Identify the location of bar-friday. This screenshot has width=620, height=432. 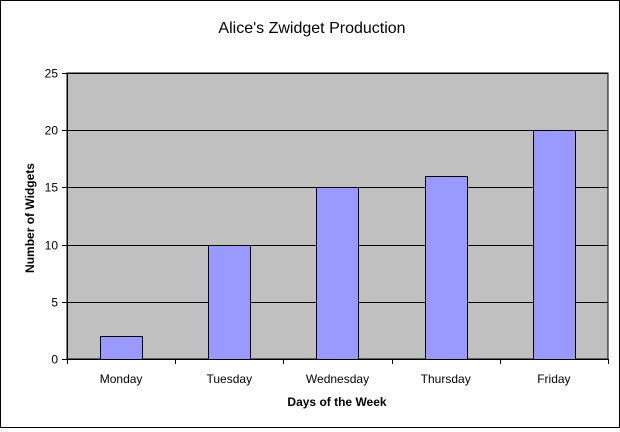
(554, 245).